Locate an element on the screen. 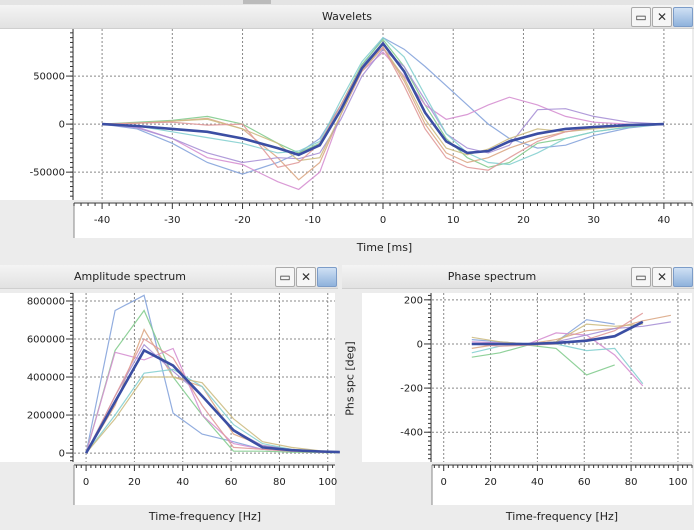  amplitude-y-tick-label: 400000 is located at coordinates (46, 378).